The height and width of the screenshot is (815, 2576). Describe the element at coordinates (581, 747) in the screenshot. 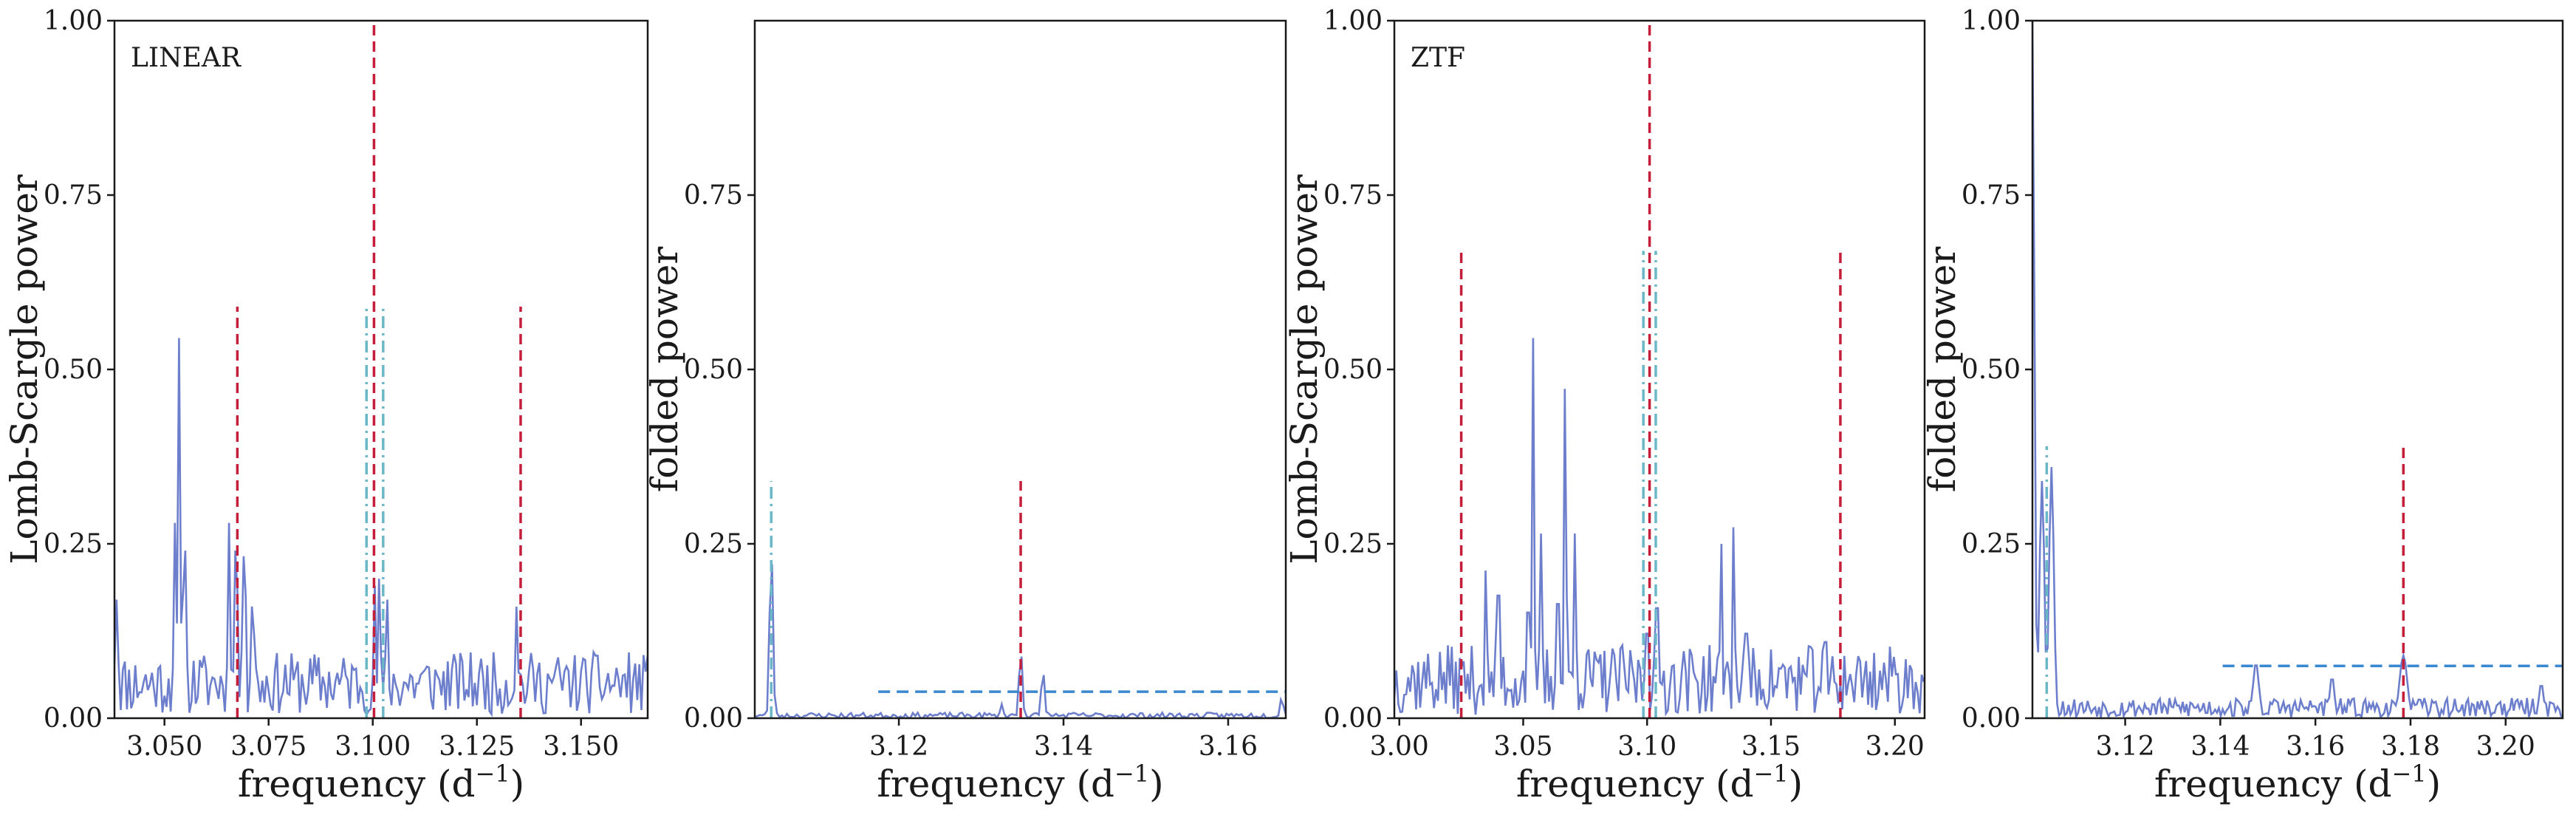

I see `x-tick-label: 3.150` at that location.